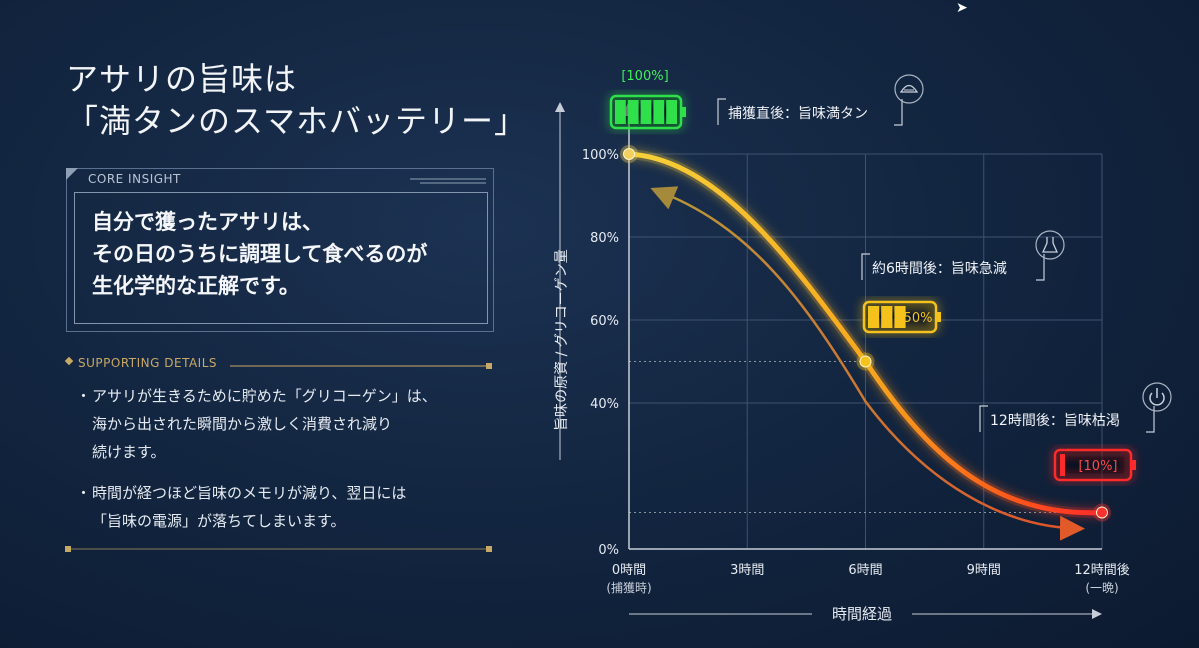 The image size is (1199, 648). I want to click on page-title: アサリの旨味は 「満タンのスマホバッテリー」, so click(296, 100).